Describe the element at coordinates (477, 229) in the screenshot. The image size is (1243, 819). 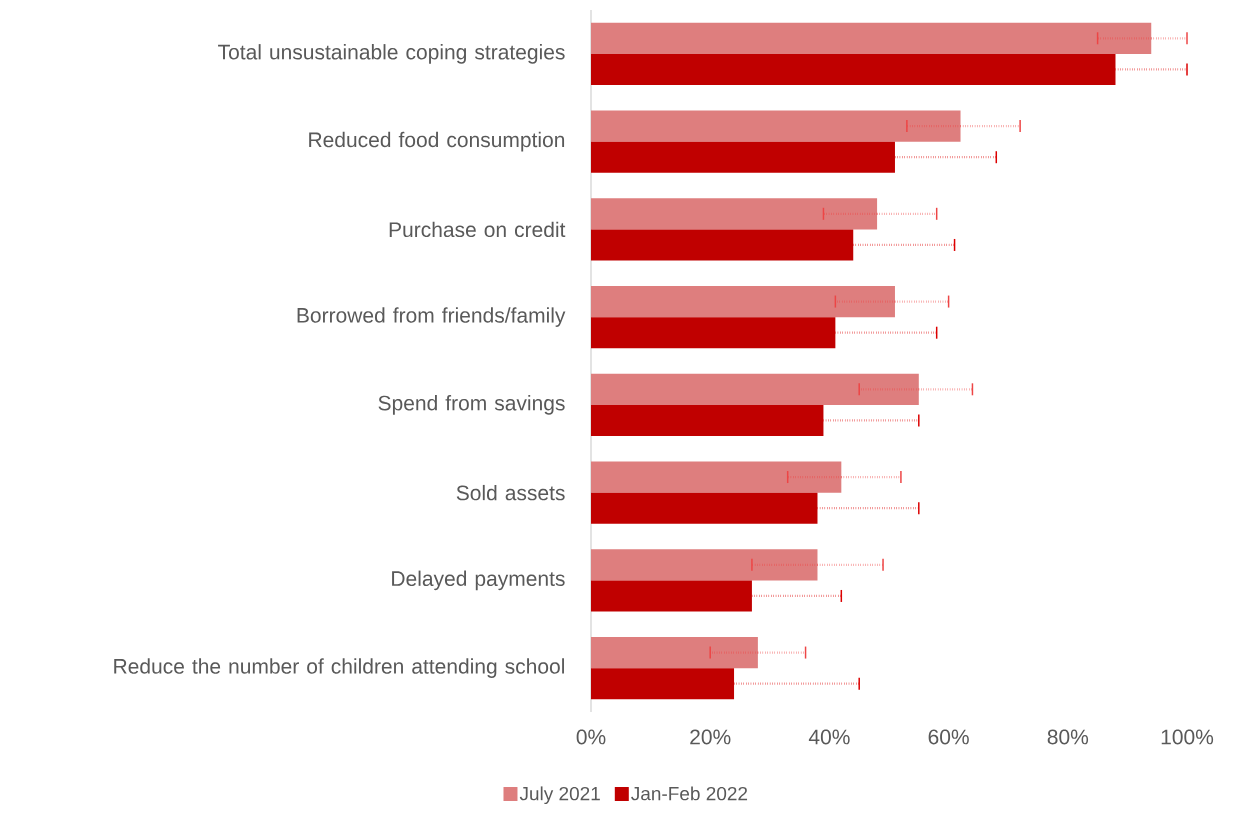
I see `y-tick-label: Purchase on credit` at that location.